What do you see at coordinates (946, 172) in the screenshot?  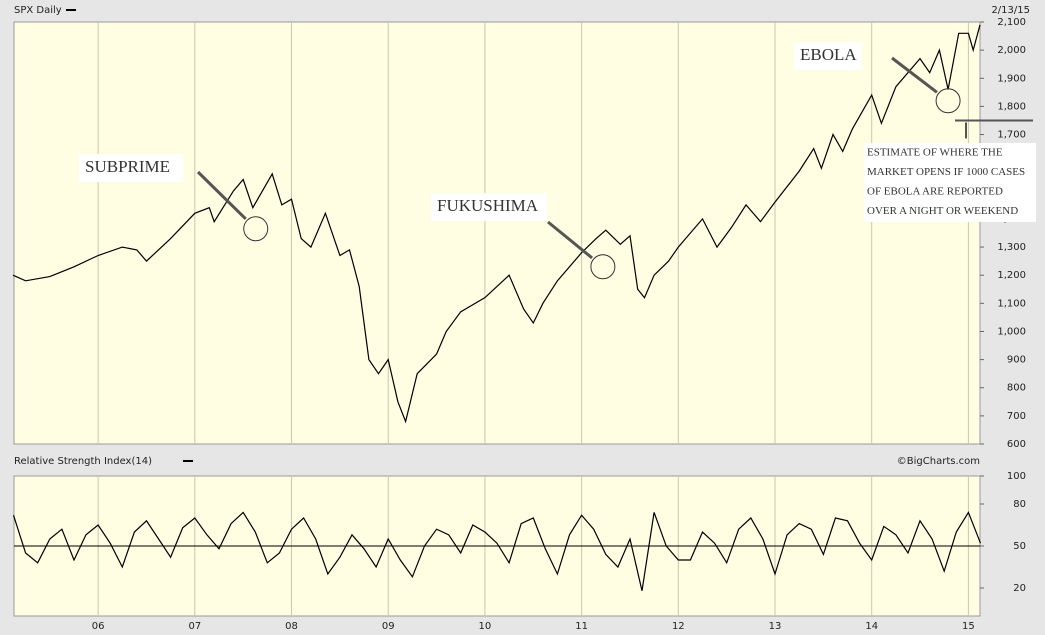 I see `estimate-text: MARKET OPENS IF 1000 CASES` at bounding box center [946, 172].